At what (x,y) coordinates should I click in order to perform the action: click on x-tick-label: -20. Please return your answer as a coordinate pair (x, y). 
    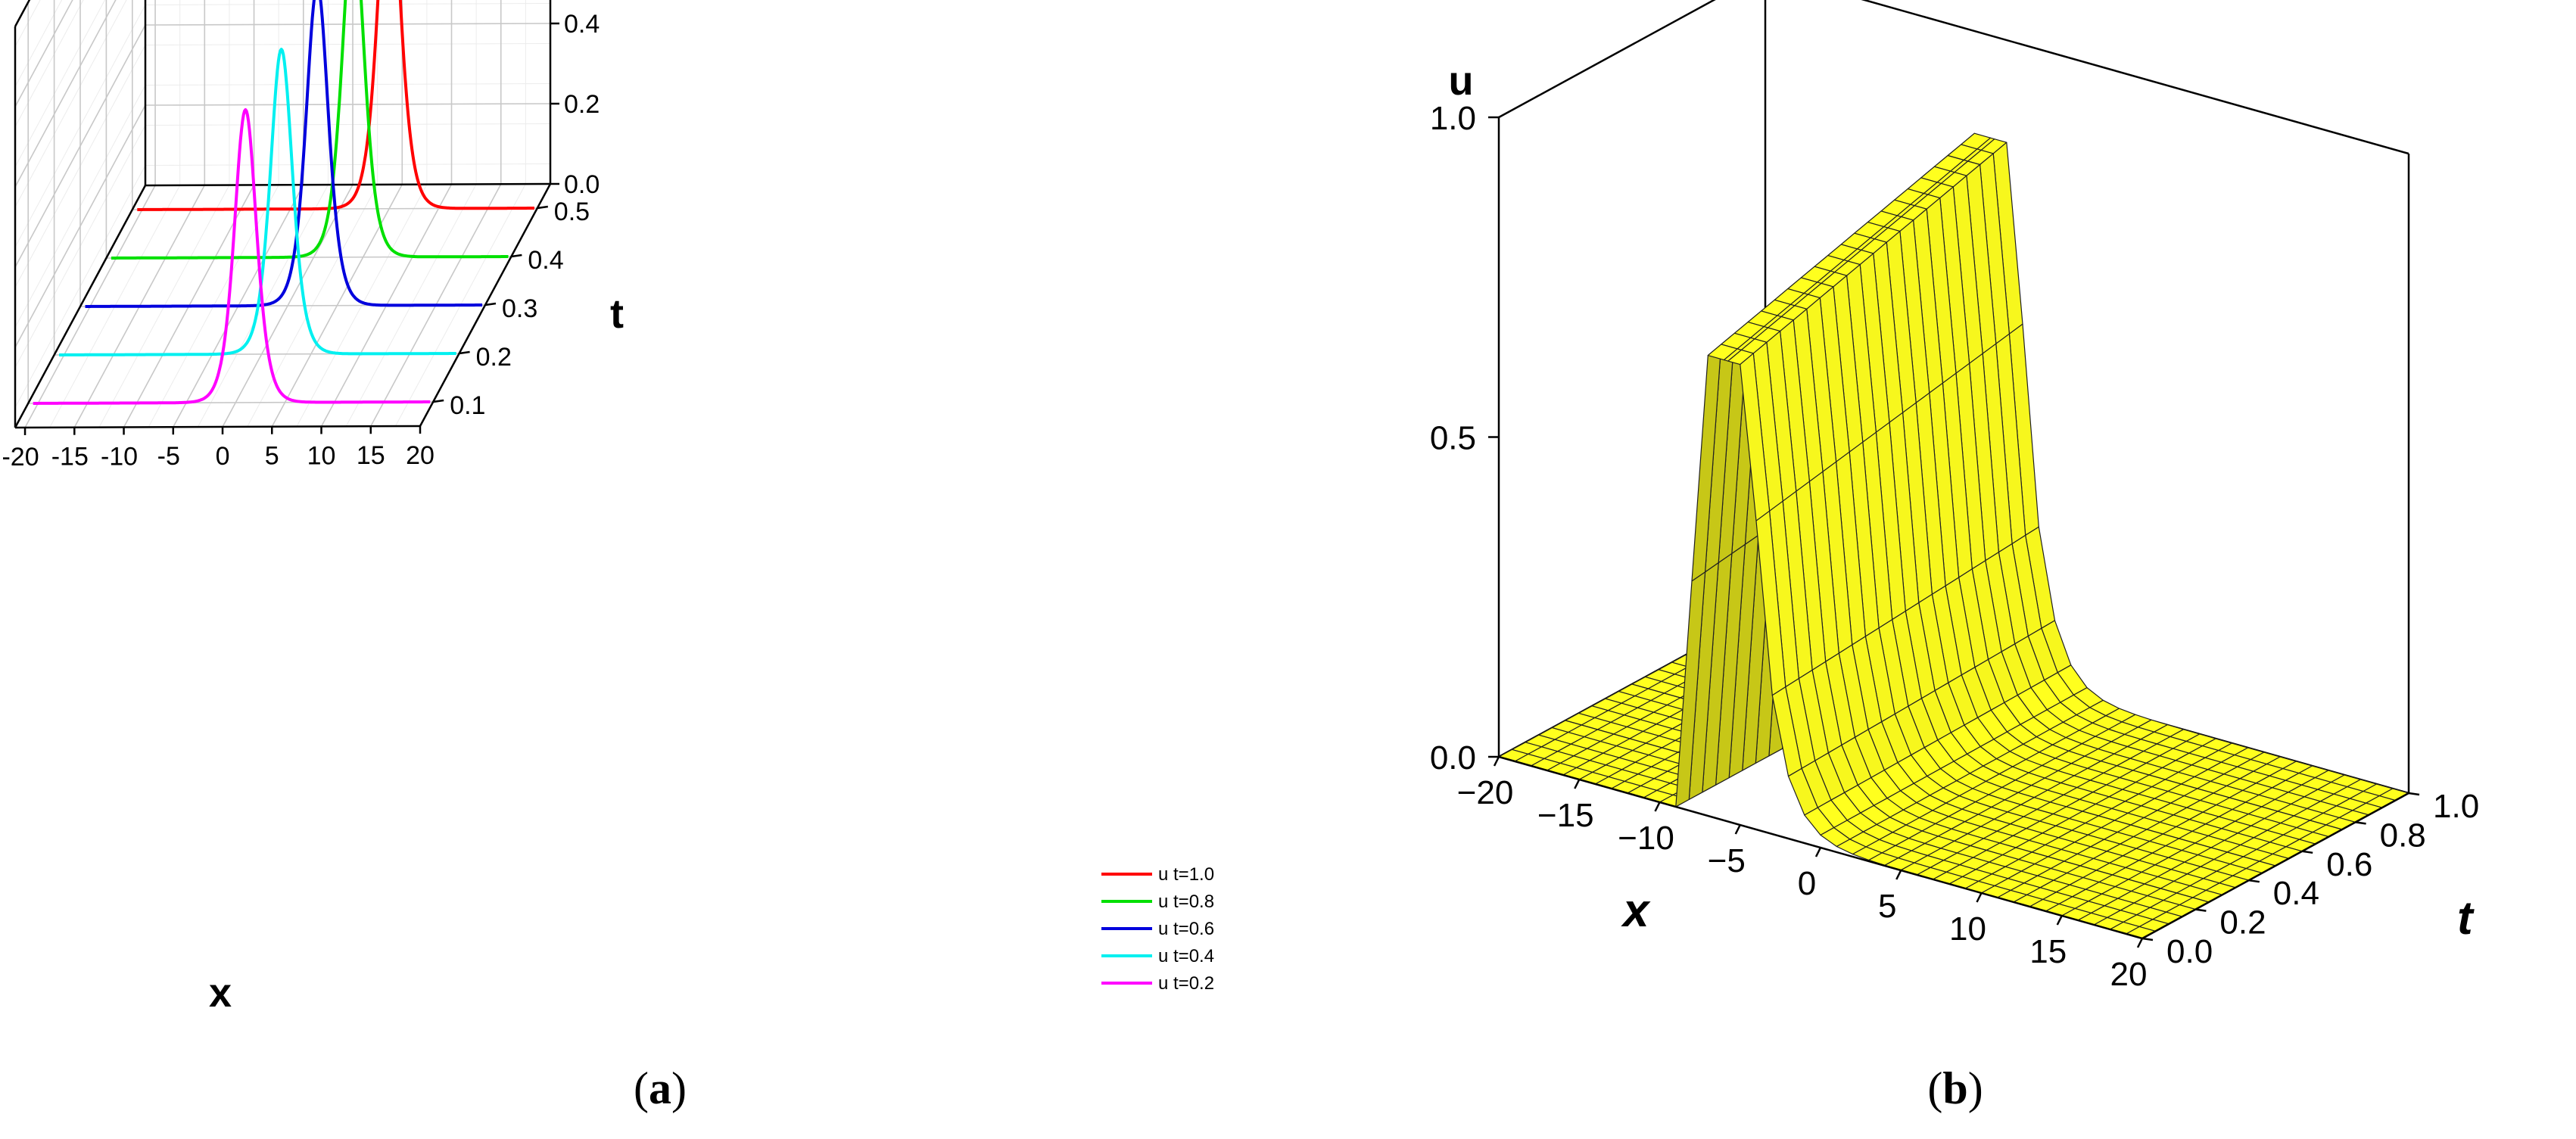
    Looking at the image, I should click on (20, 457).